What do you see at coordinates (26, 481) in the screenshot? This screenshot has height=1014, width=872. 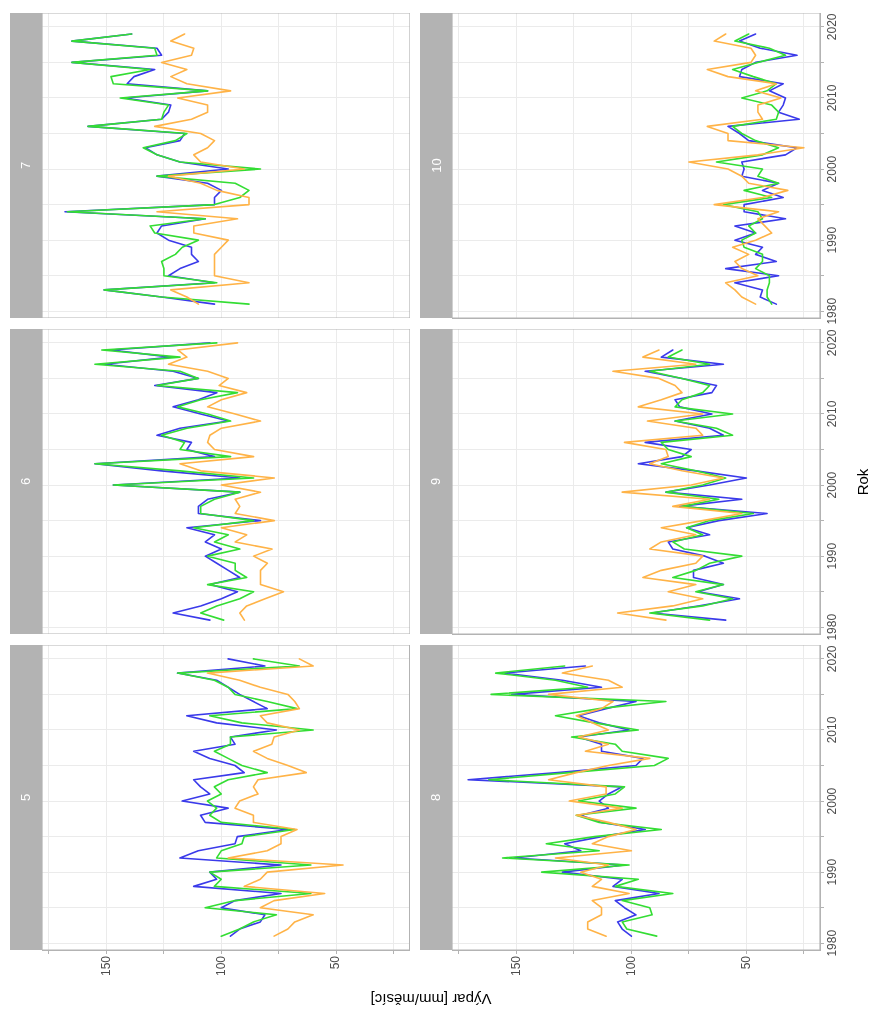 I see `text: 6` at bounding box center [26, 481].